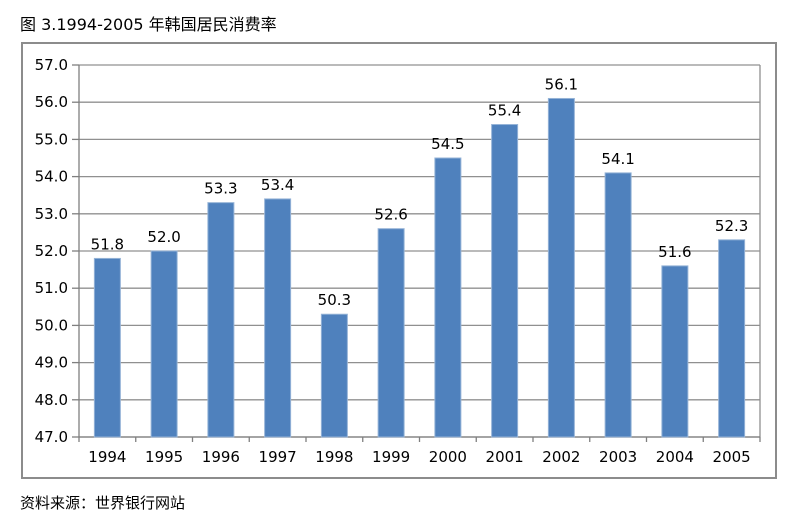  I want to click on x-tick-label: 2002, so click(561, 457).